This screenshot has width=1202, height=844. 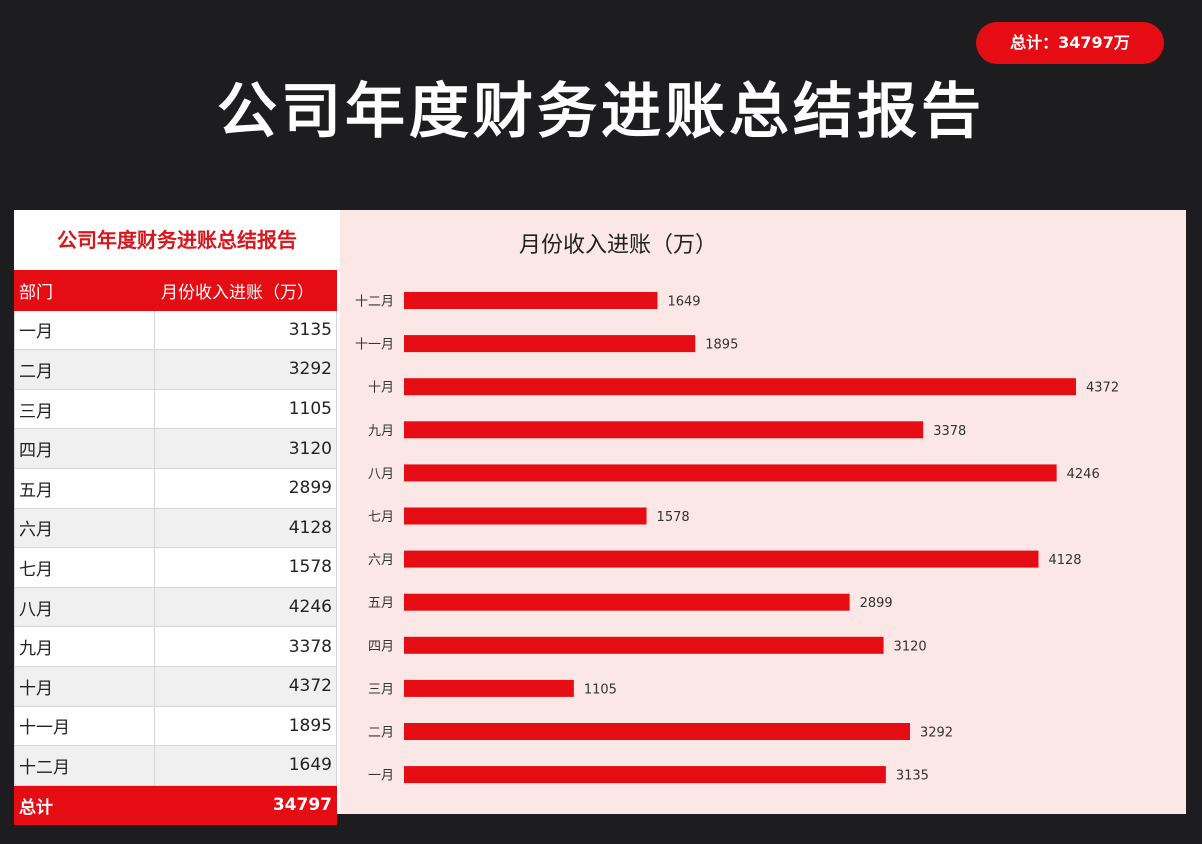 What do you see at coordinates (381, 560) in the screenshot?
I see `category-label: 六月` at bounding box center [381, 560].